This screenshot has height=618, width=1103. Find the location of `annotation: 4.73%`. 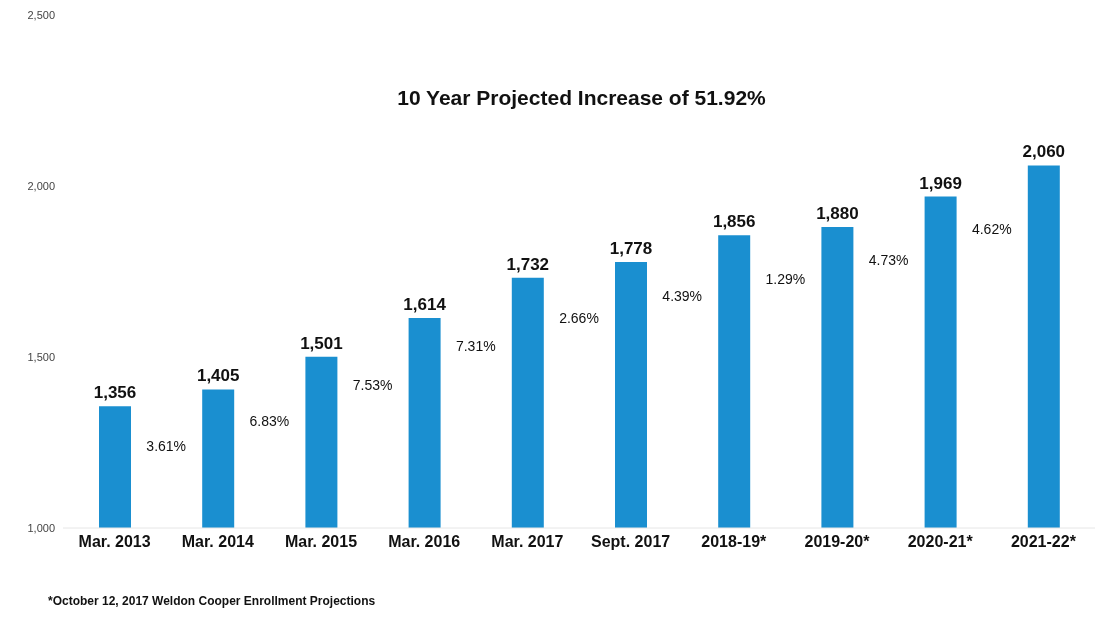

annotation: 4.73% is located at coordinates (888, 259).